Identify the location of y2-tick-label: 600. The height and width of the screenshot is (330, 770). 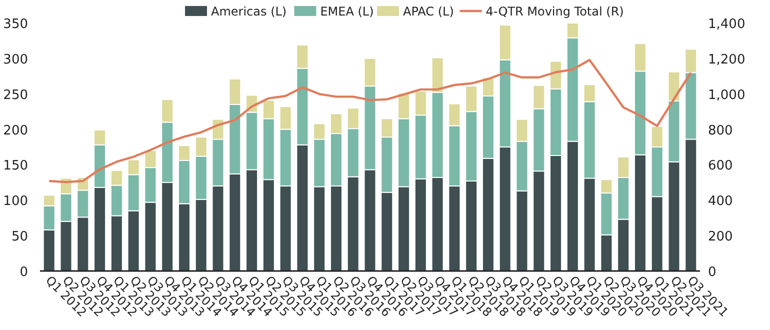
(720, 166).